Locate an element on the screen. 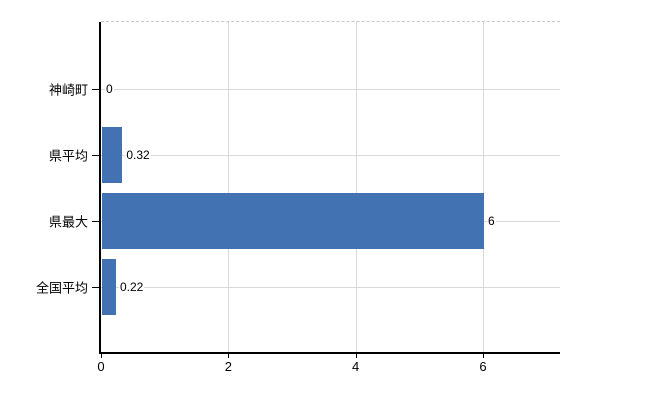  x-tick-label: 0 is located at coordinates (101, 366).